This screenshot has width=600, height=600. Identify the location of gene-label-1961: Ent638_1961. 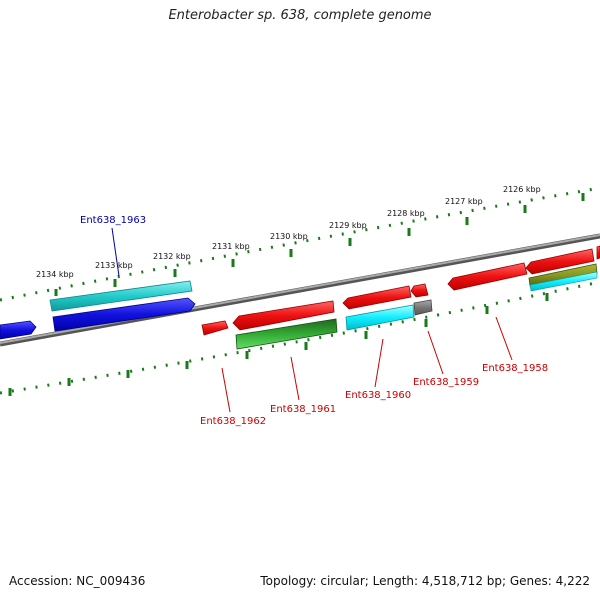
(303, 409).